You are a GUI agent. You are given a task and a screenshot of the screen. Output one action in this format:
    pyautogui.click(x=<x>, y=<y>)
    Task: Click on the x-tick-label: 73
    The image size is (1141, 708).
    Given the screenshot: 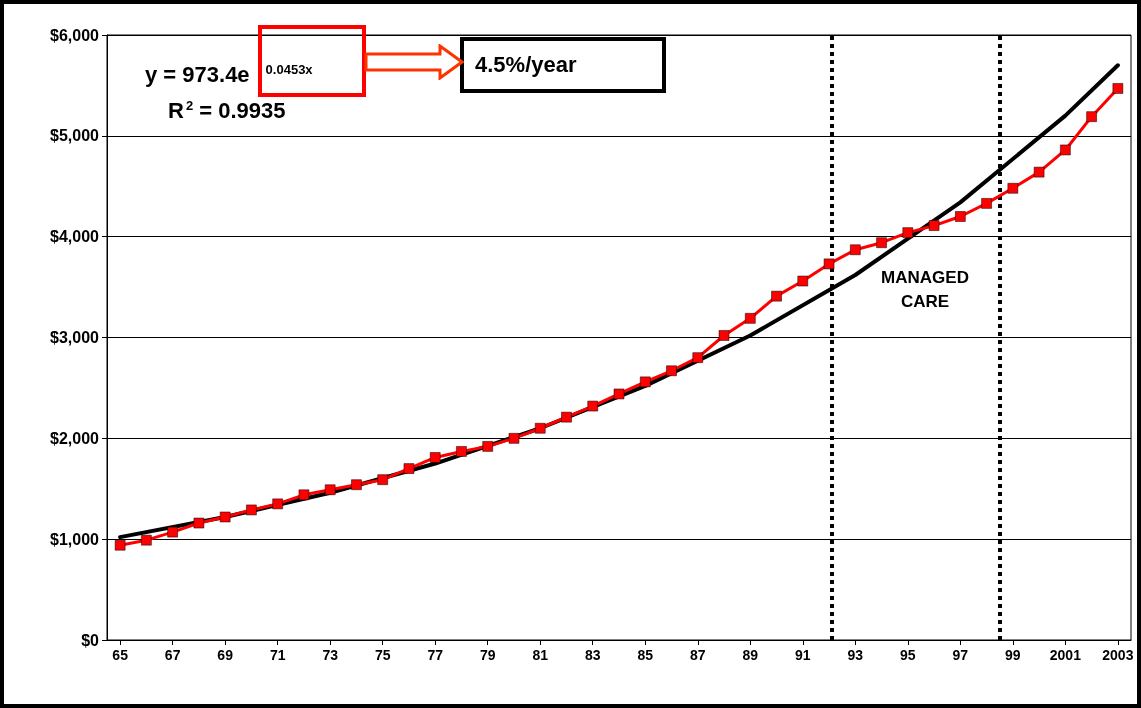 What is the action you would take?
    pyautogui.click(x=330, y=655)
    